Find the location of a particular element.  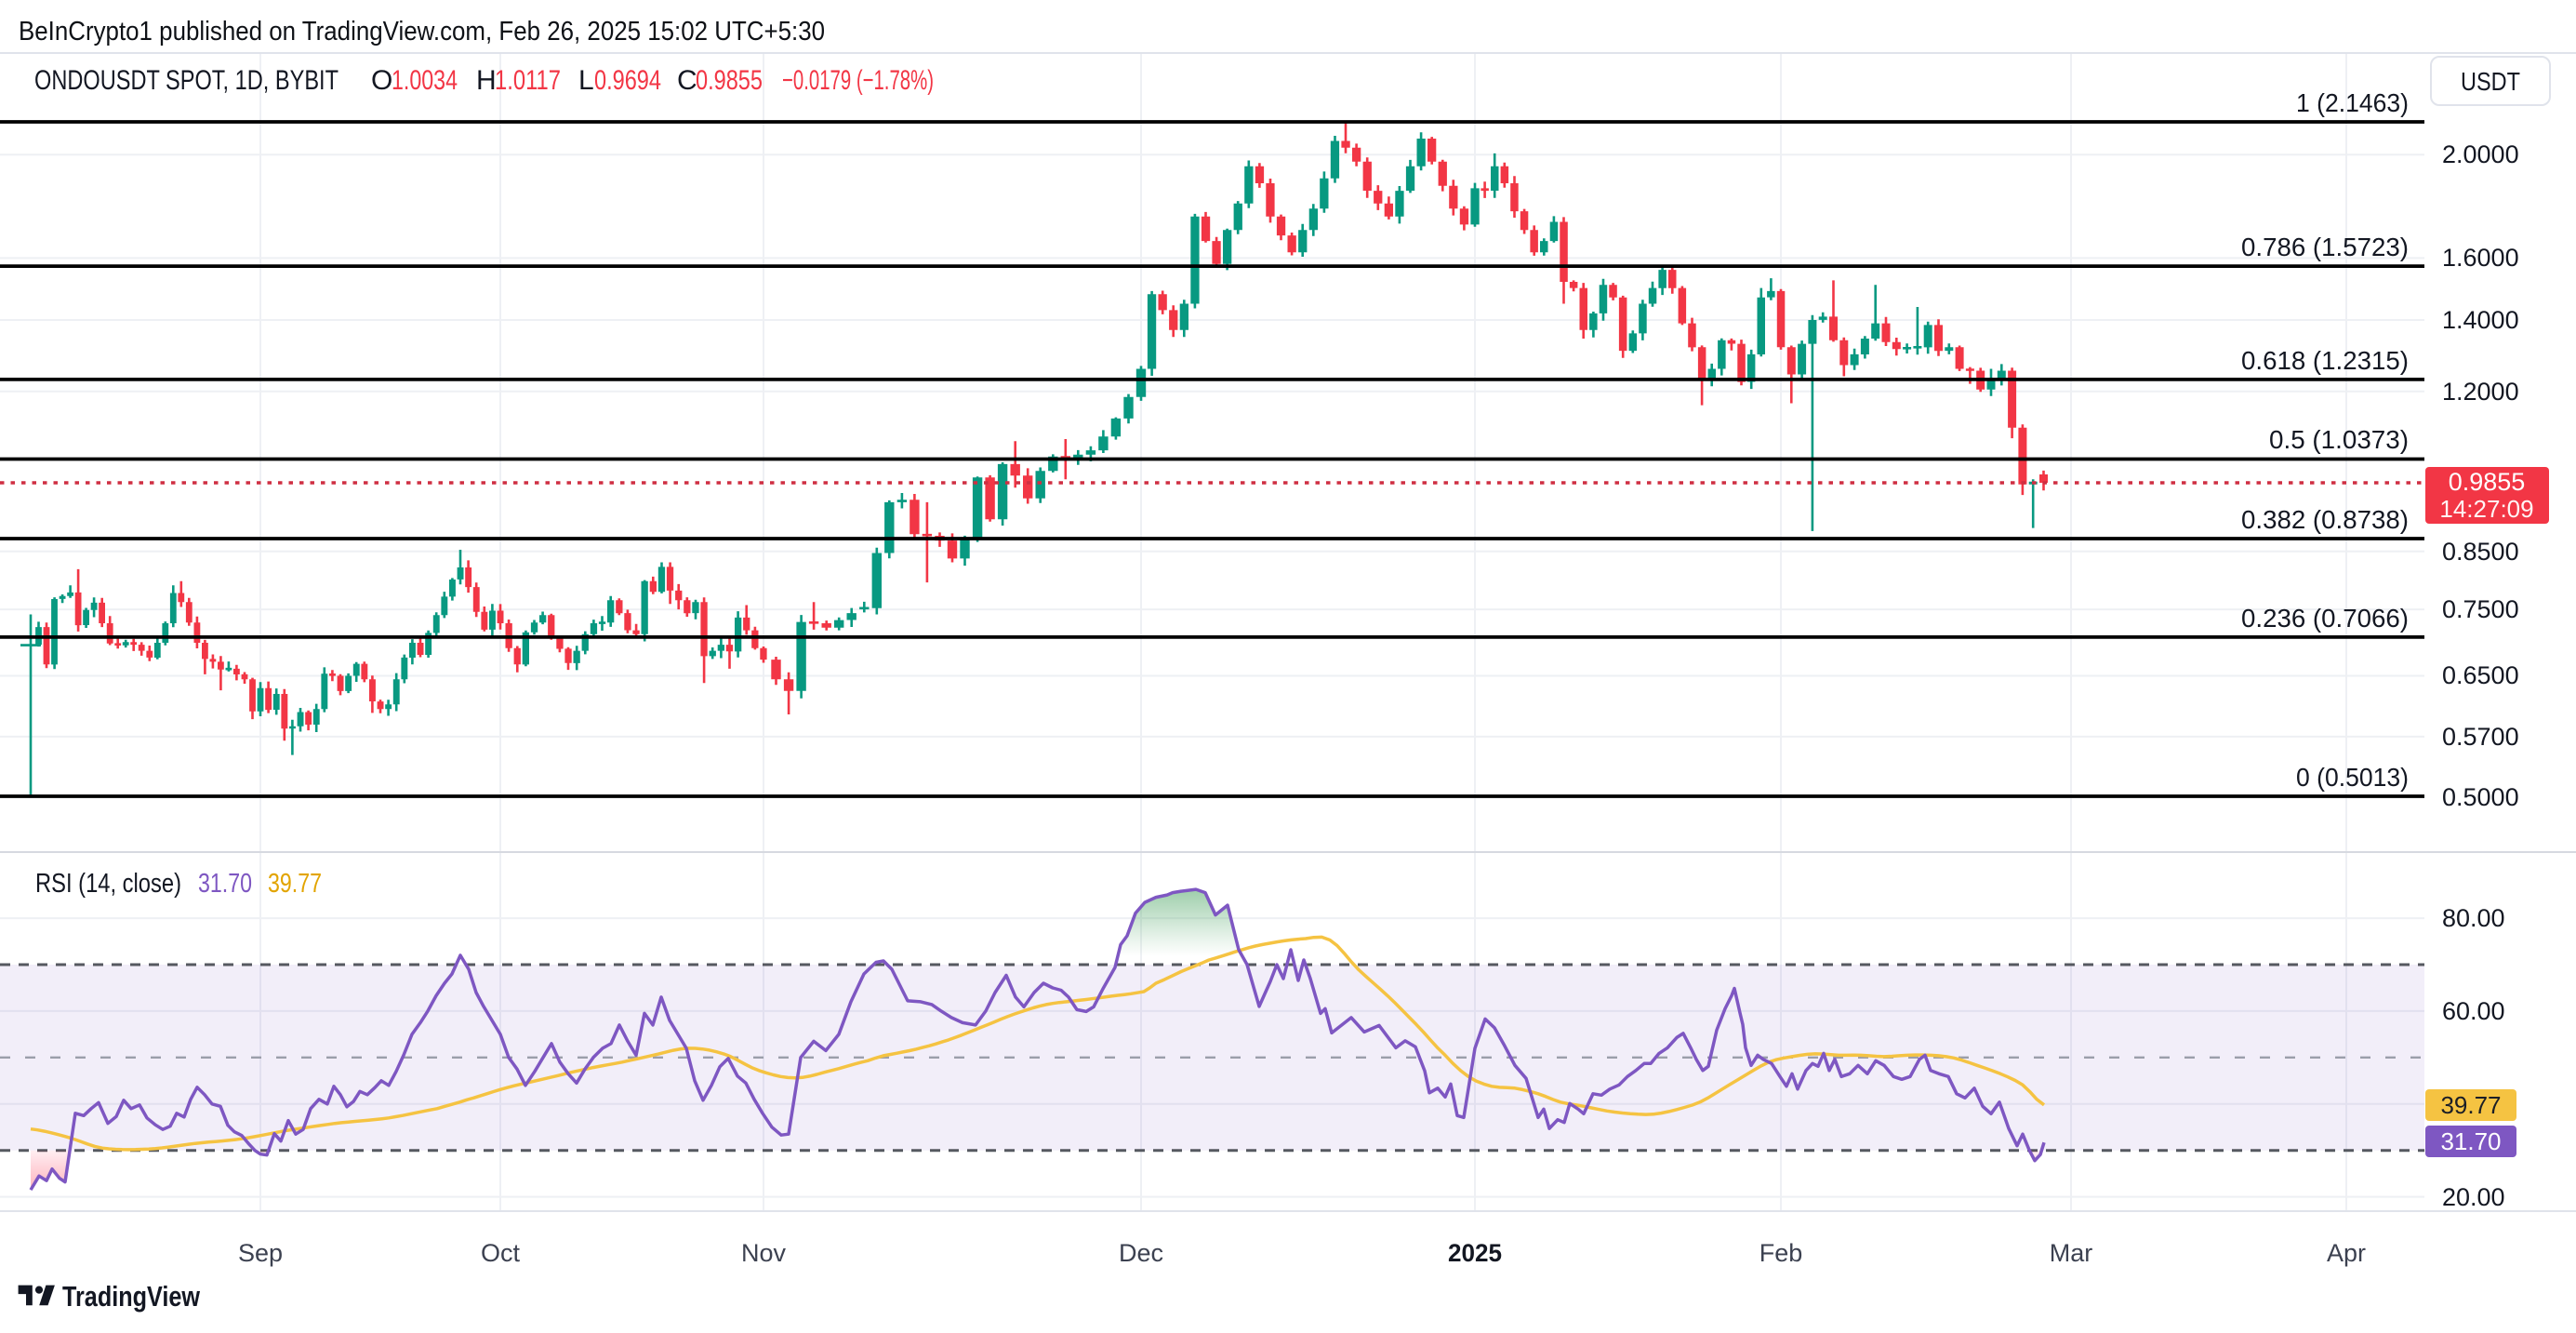

svg-text: 80.00 is located at coordinates (2473, 918).